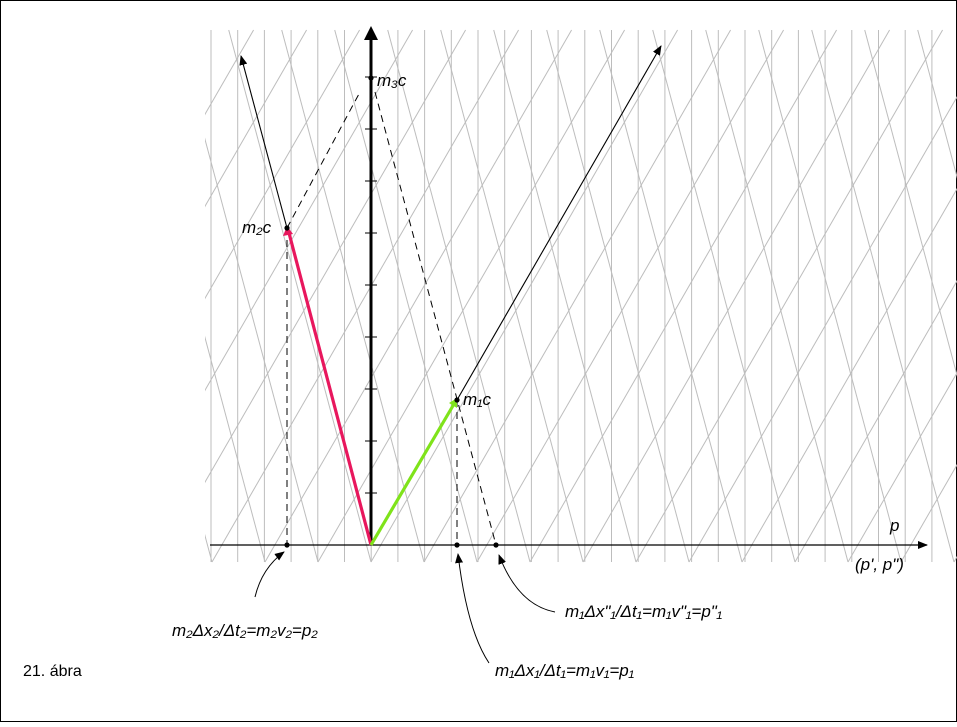  Describe the element at coordinates (287, 228) in the screenshot. I see `point-m2c` at that location.